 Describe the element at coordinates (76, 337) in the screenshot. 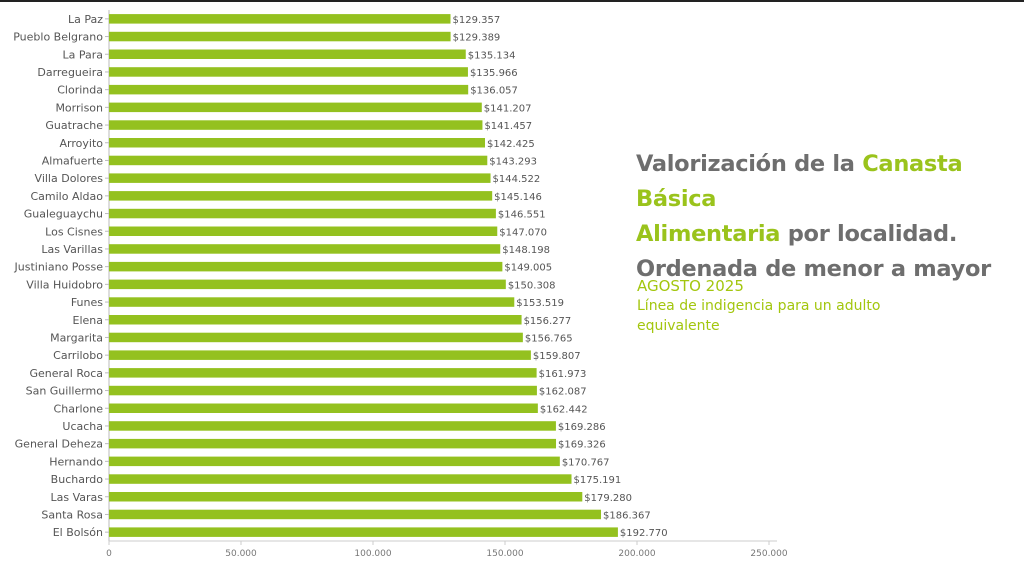

I see `category-label: Margarita` at that location.